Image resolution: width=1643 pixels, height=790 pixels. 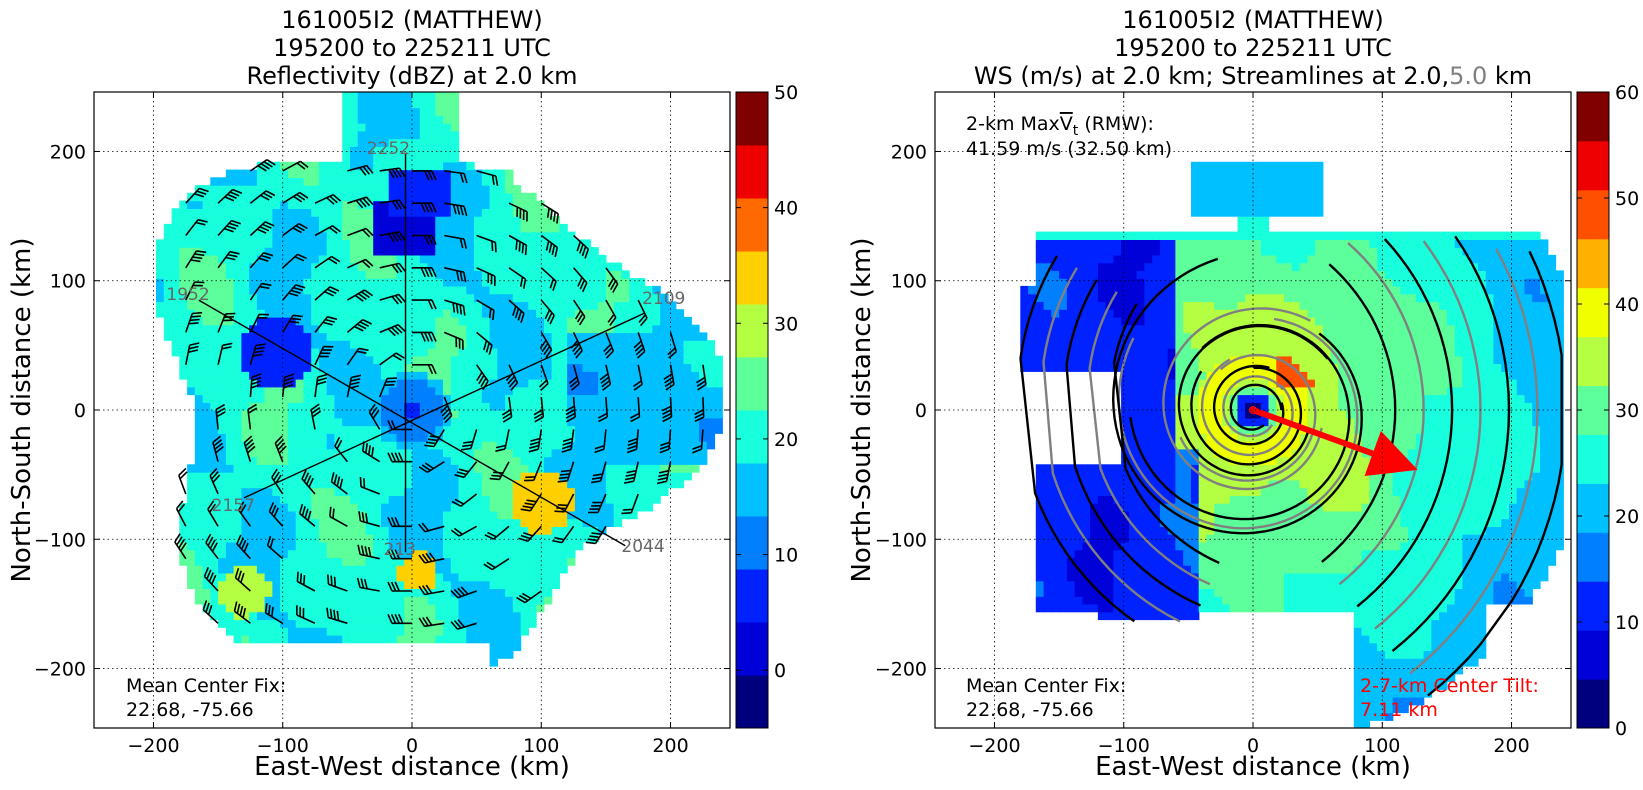 What do you see at coordinates (1060, 126) in the screenshot?
I see `max-wind-label: 2-km MaxVt (RMW):` at bounding box center [1060, 126].